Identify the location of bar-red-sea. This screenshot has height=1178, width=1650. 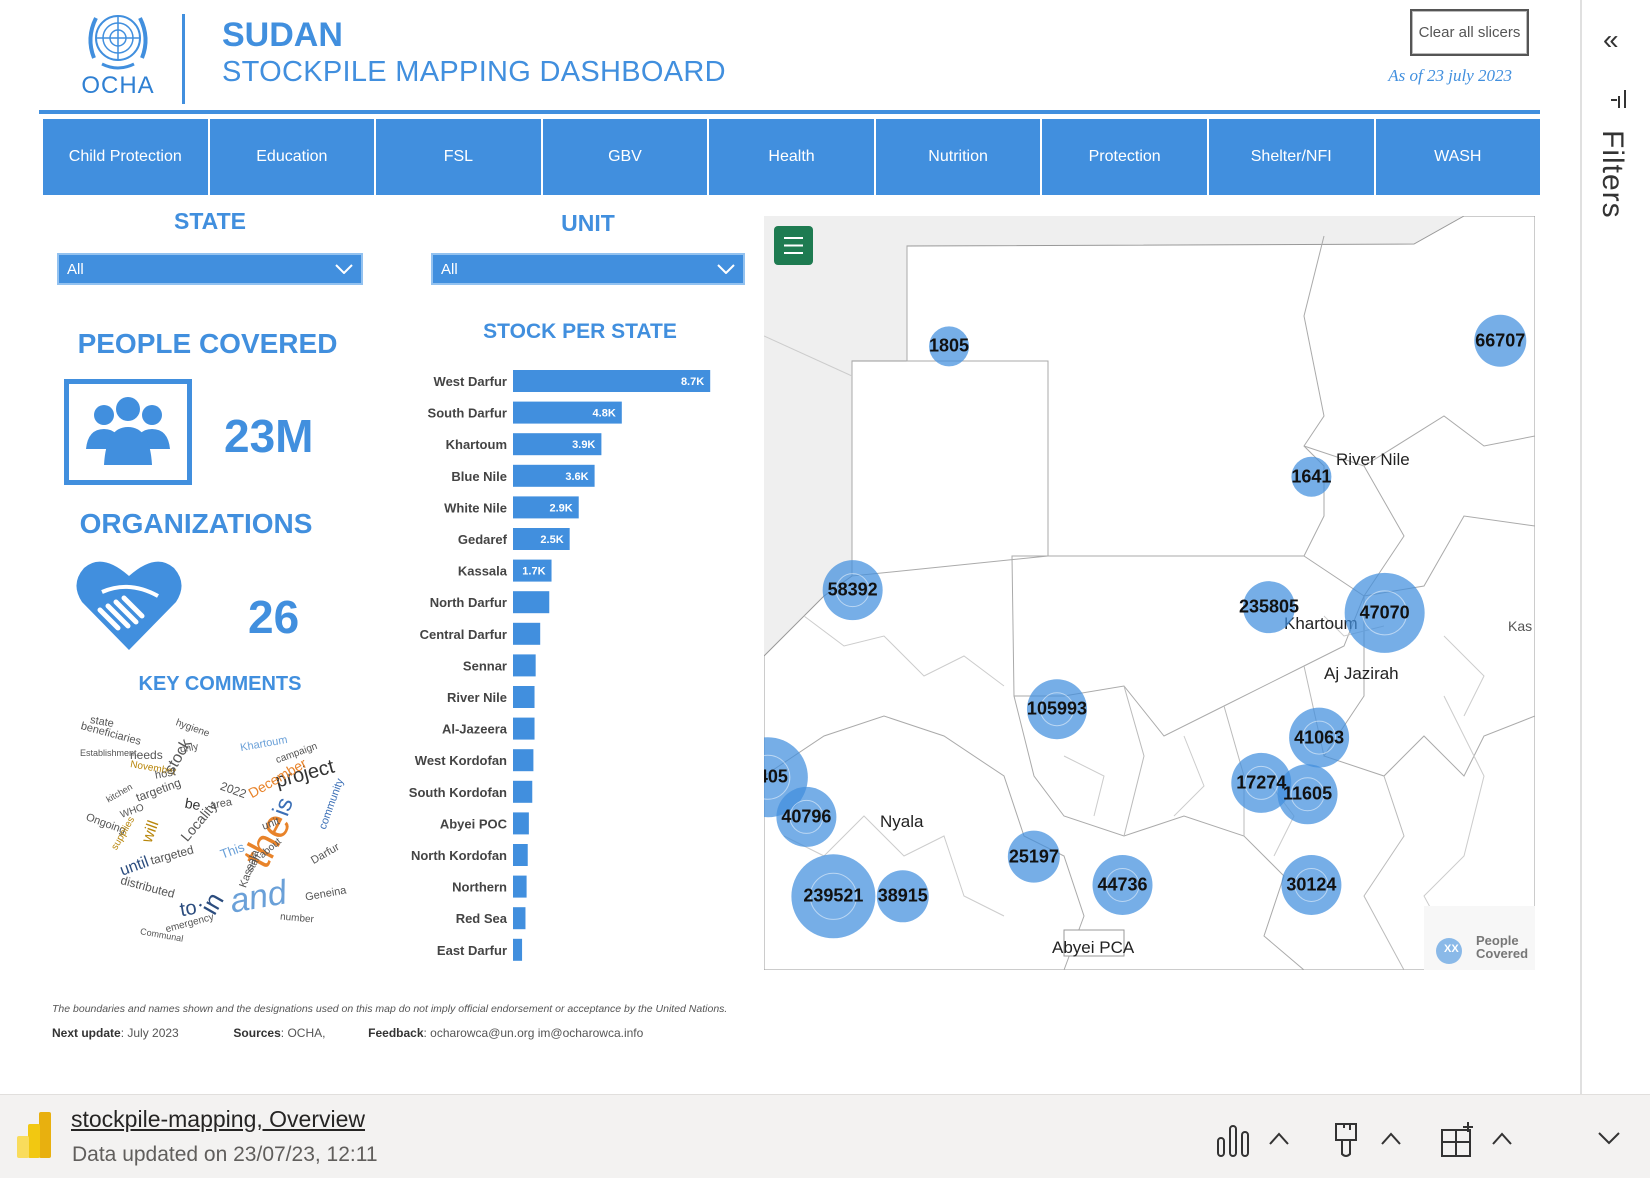
(519, 918).